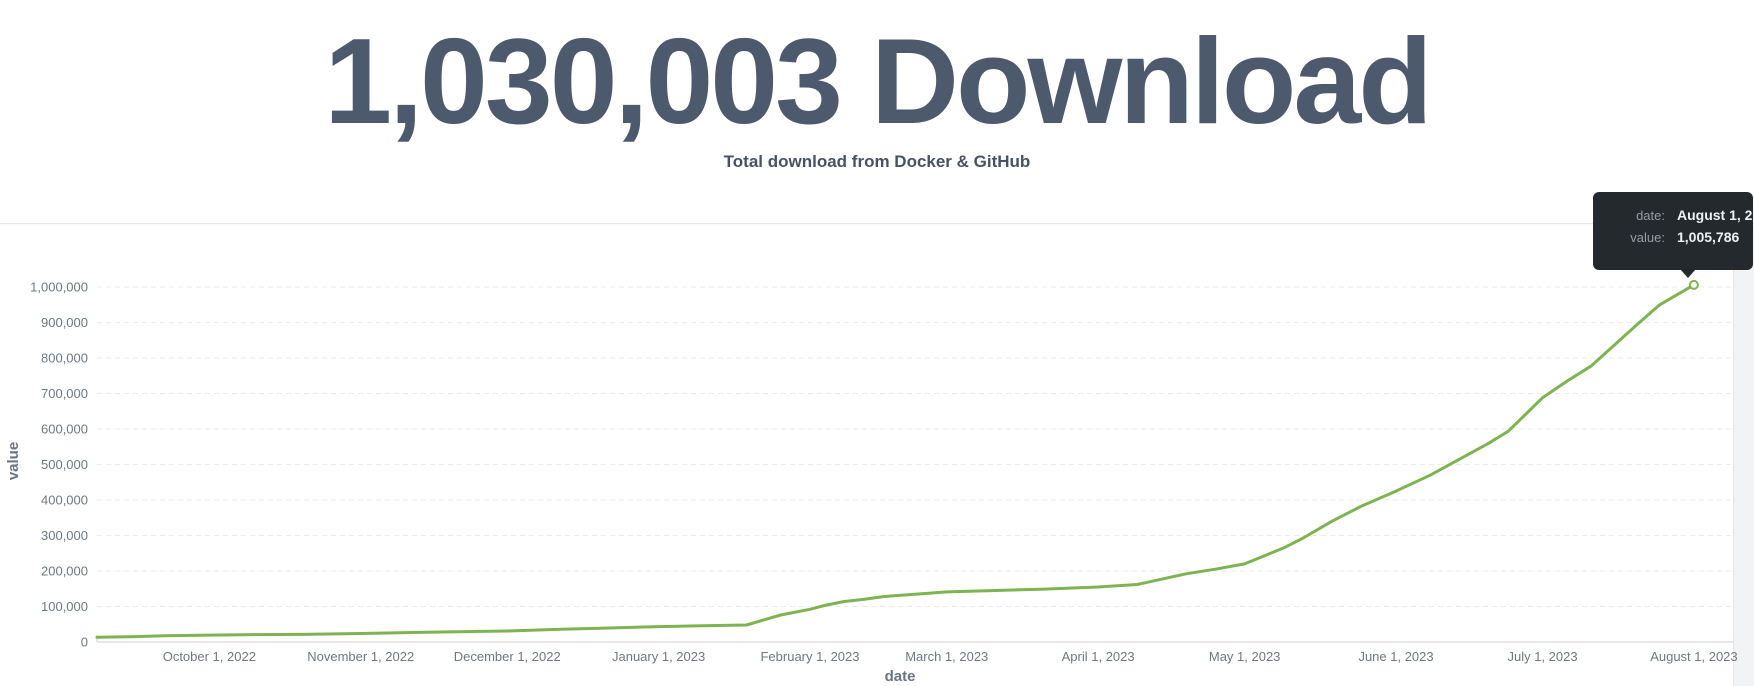 The width and height of the screenshot is (1754, 686). I want to click on x-tick-label: August 1, 2023, so click(1693, 656).